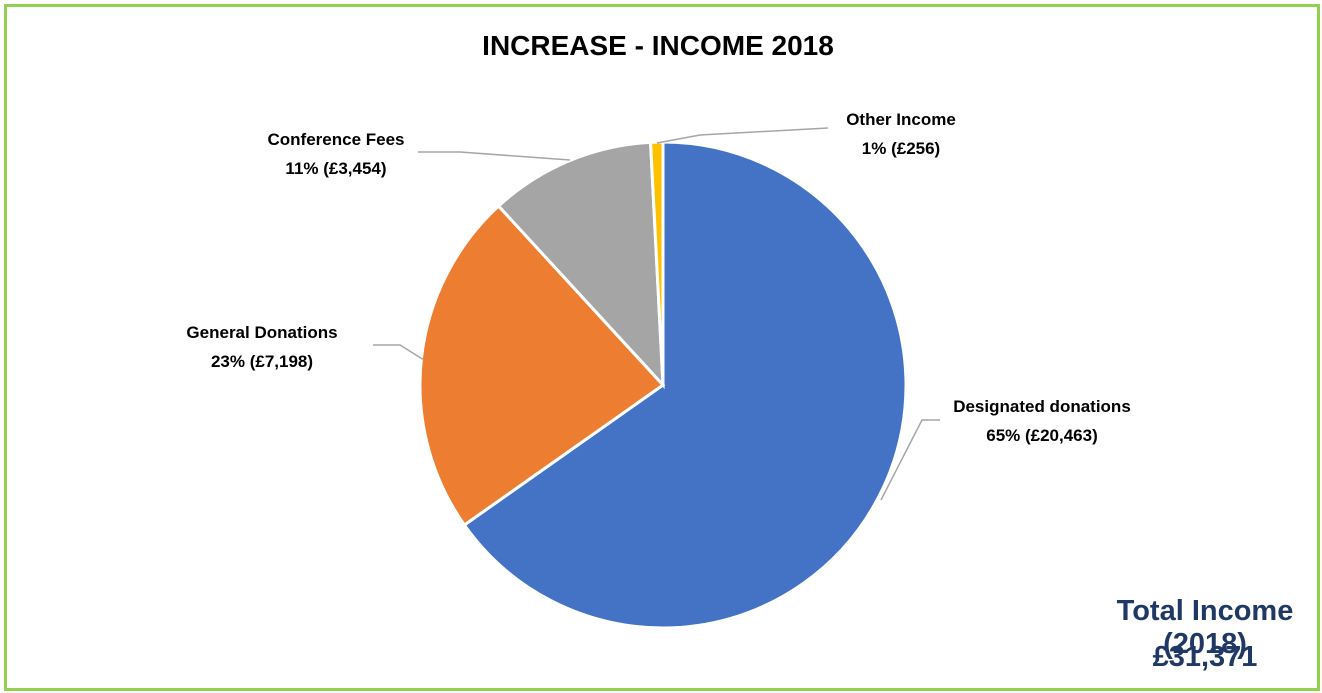 The height and width of the screenshot is (693, 1322). Describe the element at coordinates (901, 119) in the screenshot. I see `slice-label-other-income: Other Income` at that location.